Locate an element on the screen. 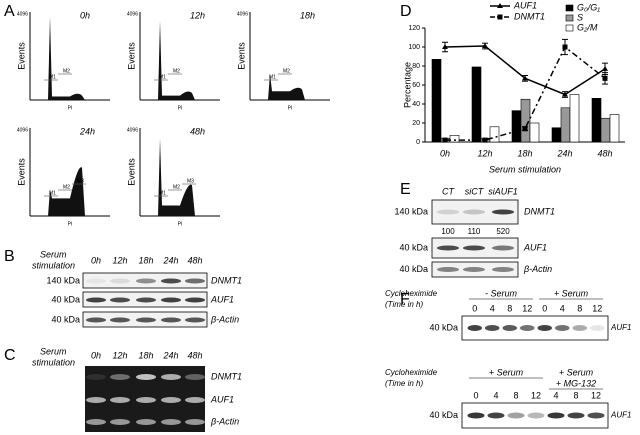 Image resolution: width=640 pixels, height=435 pixels. panel-letter: C is located at coordinates (10, 355).